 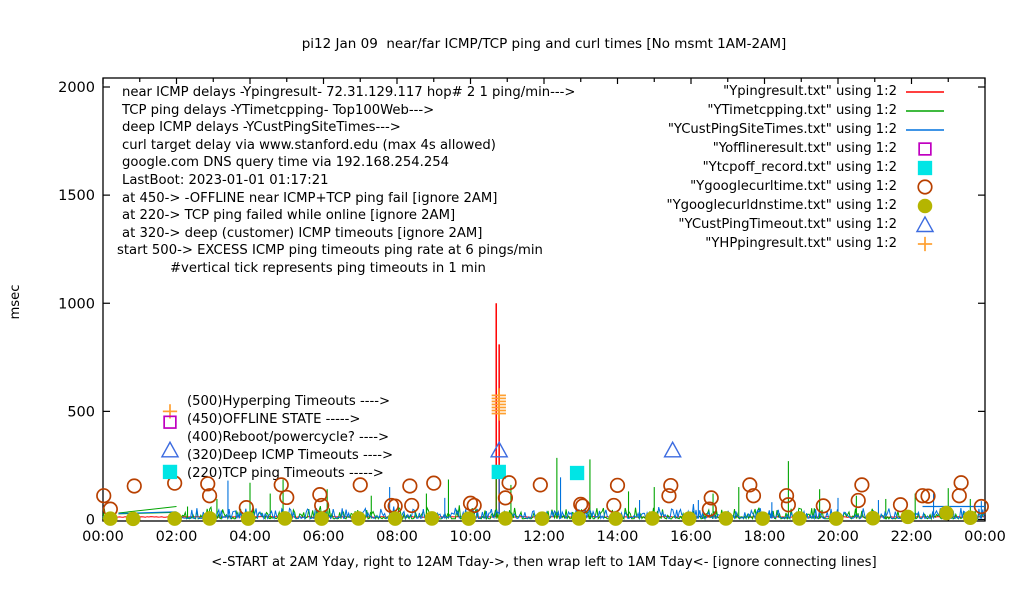 I want to click on svg-text: 2000, so click(x=76, y=88).